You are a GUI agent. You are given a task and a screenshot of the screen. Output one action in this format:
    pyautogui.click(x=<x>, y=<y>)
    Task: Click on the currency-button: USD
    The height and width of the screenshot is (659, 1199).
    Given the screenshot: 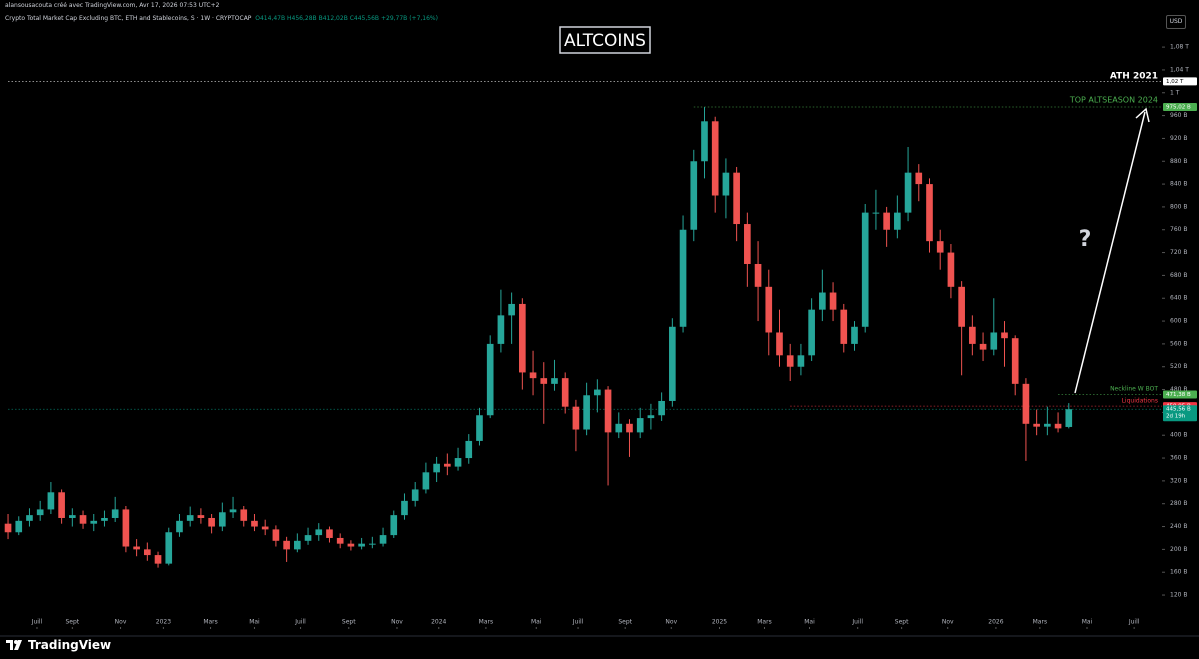 What is the action you would take?
    pyautogui.click(x=1176, y=22)
    